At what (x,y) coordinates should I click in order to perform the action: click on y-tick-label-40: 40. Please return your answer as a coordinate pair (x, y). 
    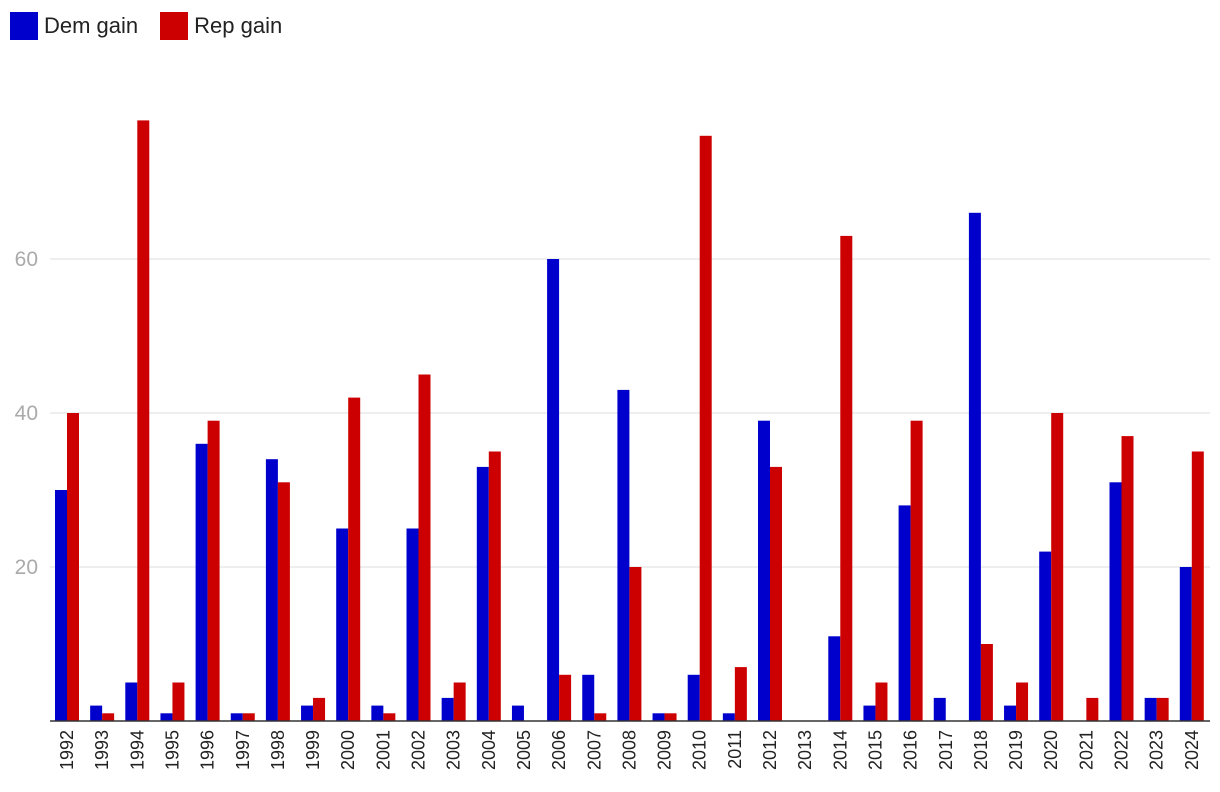
    Looking at the image, I should click on (26, 413).